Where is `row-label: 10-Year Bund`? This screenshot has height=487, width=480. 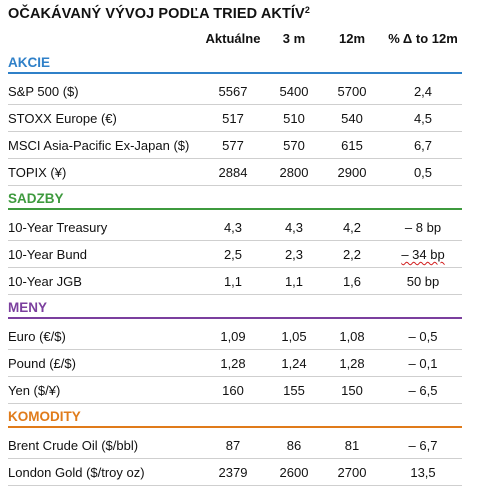 row-label: 10-Year Bund is located at coordinates (48, 254).